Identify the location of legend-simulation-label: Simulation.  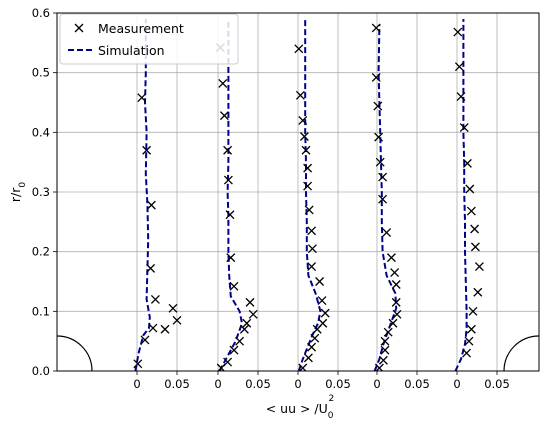
(131, 50).